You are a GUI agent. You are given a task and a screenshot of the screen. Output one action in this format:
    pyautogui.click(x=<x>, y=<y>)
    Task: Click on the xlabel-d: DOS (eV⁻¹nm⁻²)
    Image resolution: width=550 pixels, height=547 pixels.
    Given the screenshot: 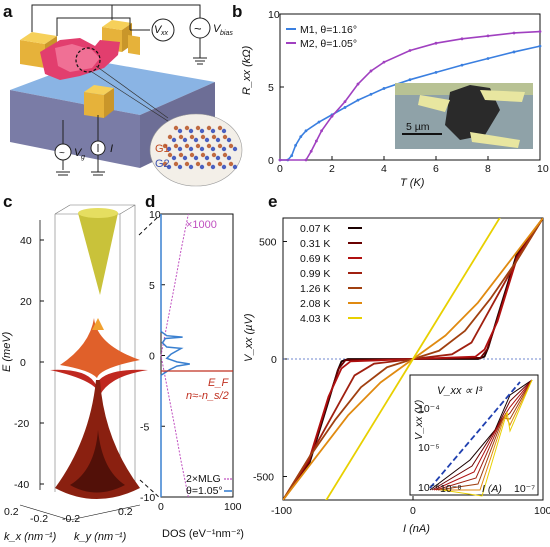 What is the action you would take?
    pyautogui.click(x=203, y=534)
    